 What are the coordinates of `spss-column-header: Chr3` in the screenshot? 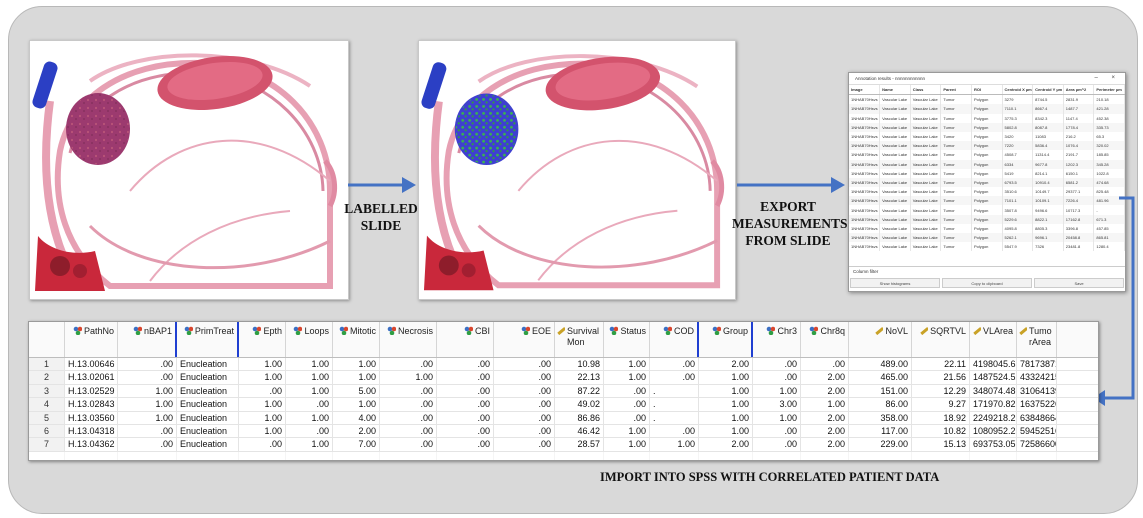 It's located at (777, 339).